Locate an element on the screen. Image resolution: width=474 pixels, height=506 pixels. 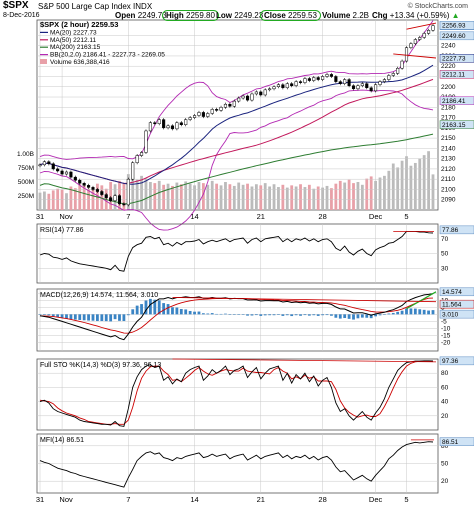
chg-label: Chg is located at coordinates (380, 15).